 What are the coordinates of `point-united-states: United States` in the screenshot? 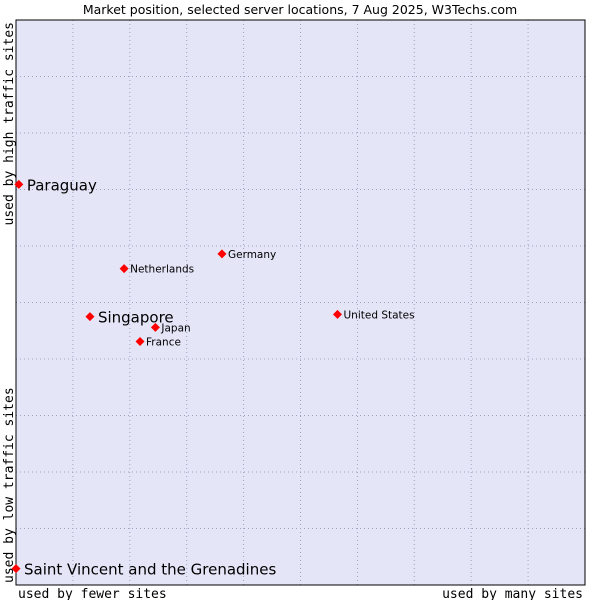 It's located at (373, 315).